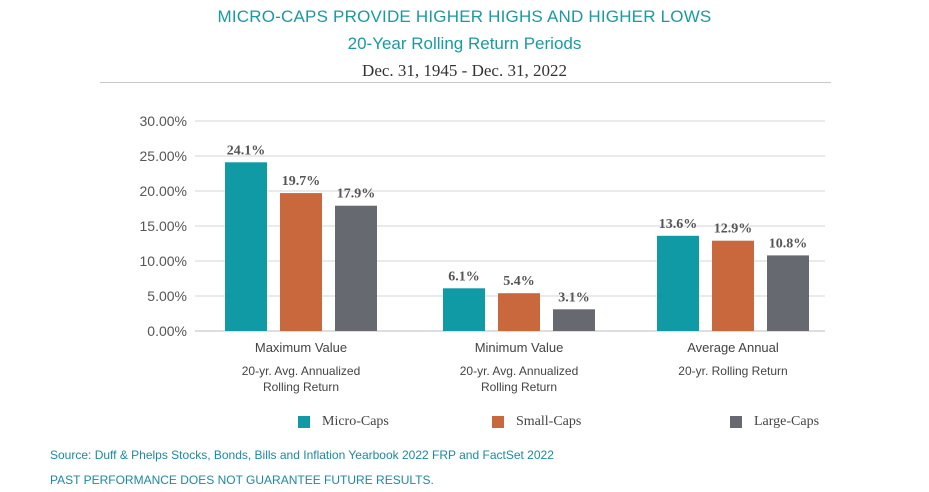 The height and width of the screenshot is (492, 929). Describe the element at coordinates (355, 421) in the screenshot. I see `legend-label-micro-caps: Micro-Caps` at that location.